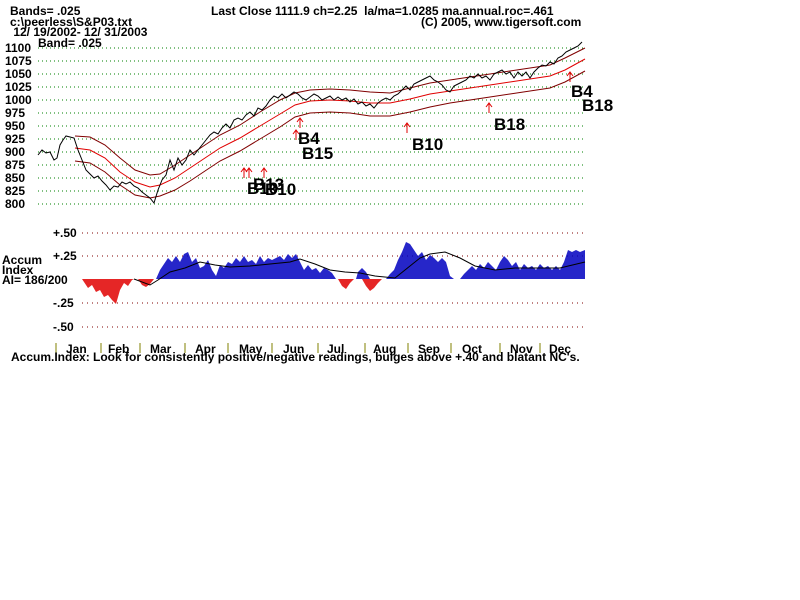  Describe the element at coordinates (501, 22) in the screenshot. I see `copyright: (C) 2005, www.tigersoft.com` at that location.